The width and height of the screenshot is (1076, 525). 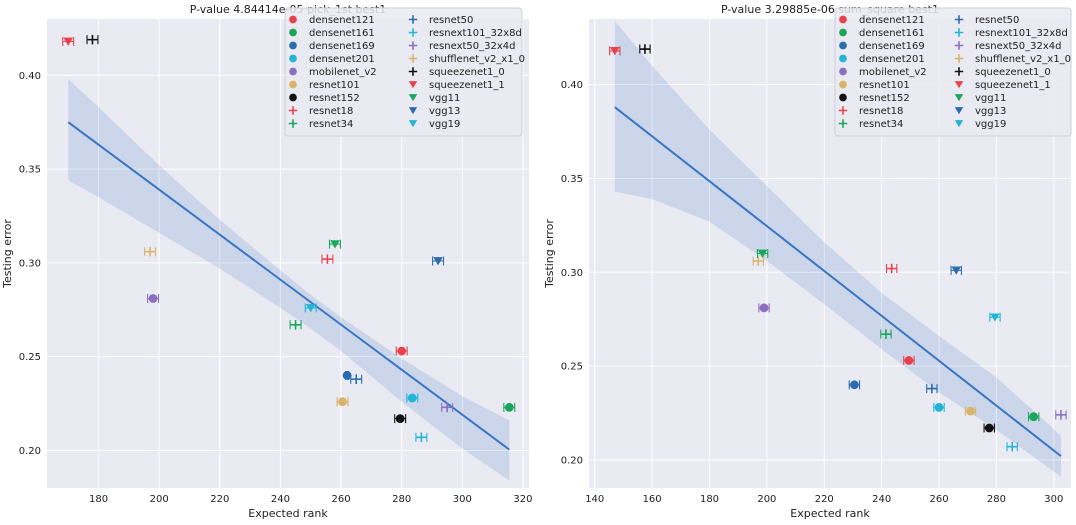 What do you see at coordinates (447, 407) in the screenshot?
I see `data-point-resnext50_32x4d` at bounding box center [447, 407].